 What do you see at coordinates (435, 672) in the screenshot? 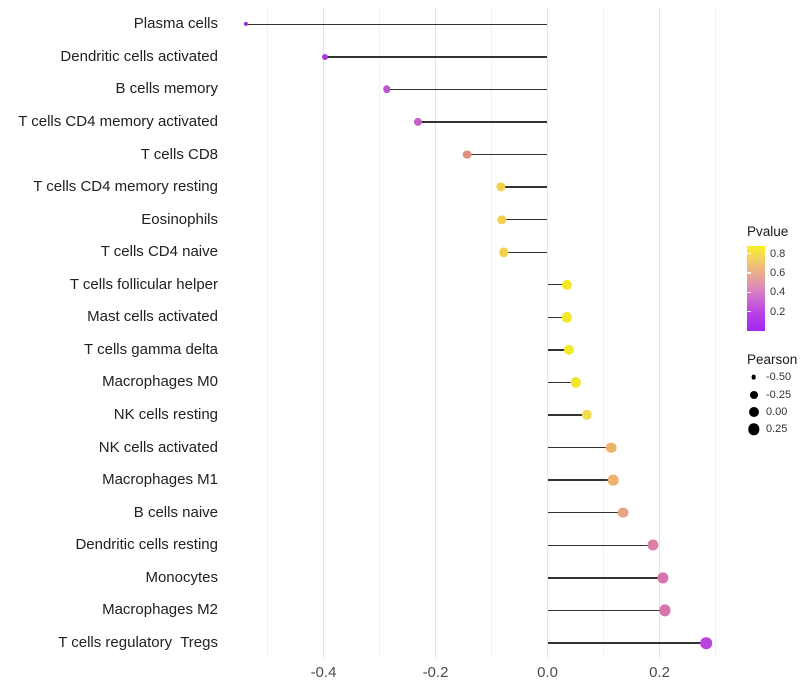
I see `x-axis-tick-label: -0.2` at bounding box center [435, 672].